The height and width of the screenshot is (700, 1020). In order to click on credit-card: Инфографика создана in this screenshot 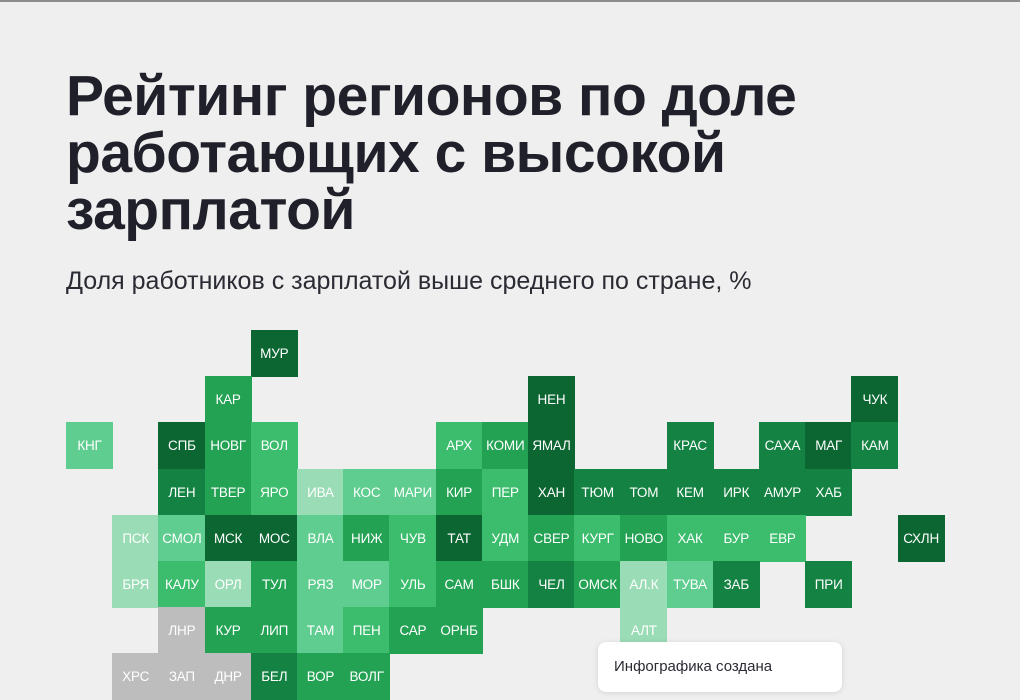, I will do `click(720, 667)`.